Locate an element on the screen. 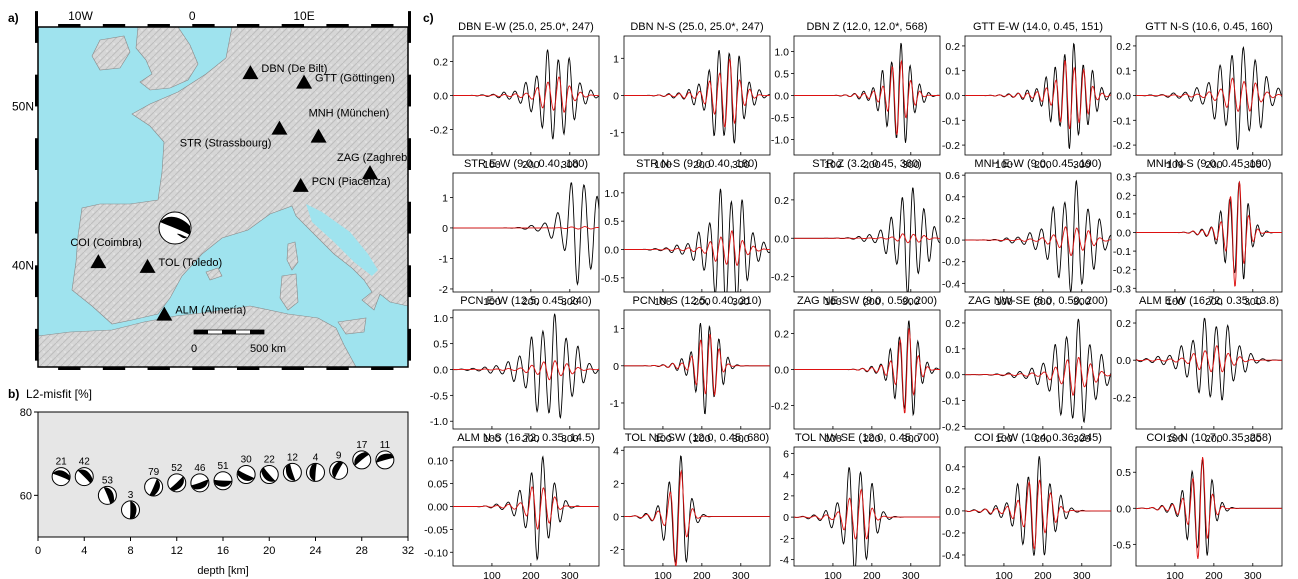 The image size is (1298, 579). station-triangle-icon is located at coordinates (250, 72).